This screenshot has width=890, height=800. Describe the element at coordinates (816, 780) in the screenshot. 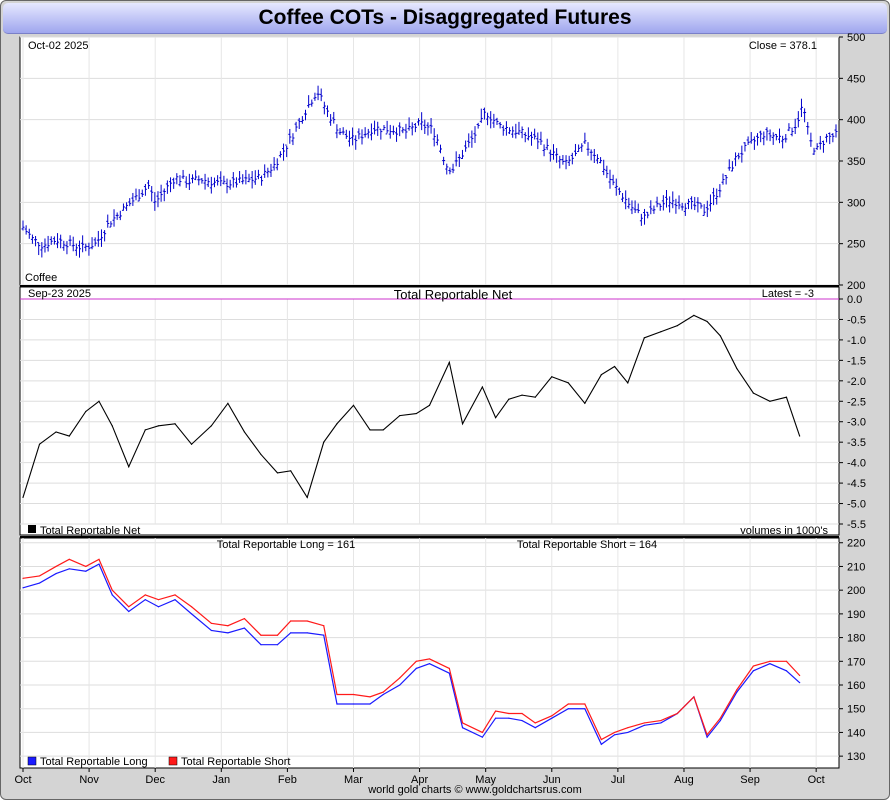

I see `x-tick-label: Oct` at that location.